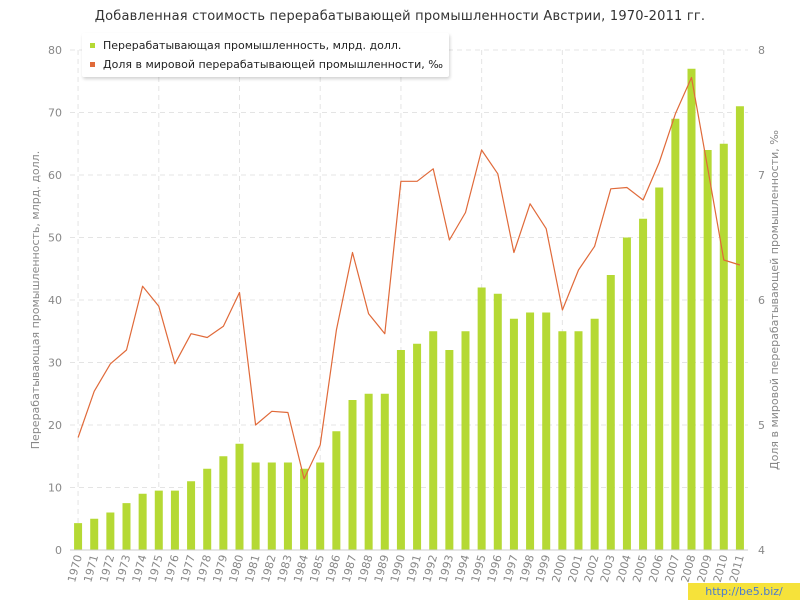 The width and height of the screenshot is (800, 600). Describe the element at coordinates (55, 175) in the screenshot. I see `y-left-tick-label: 60` at that location.